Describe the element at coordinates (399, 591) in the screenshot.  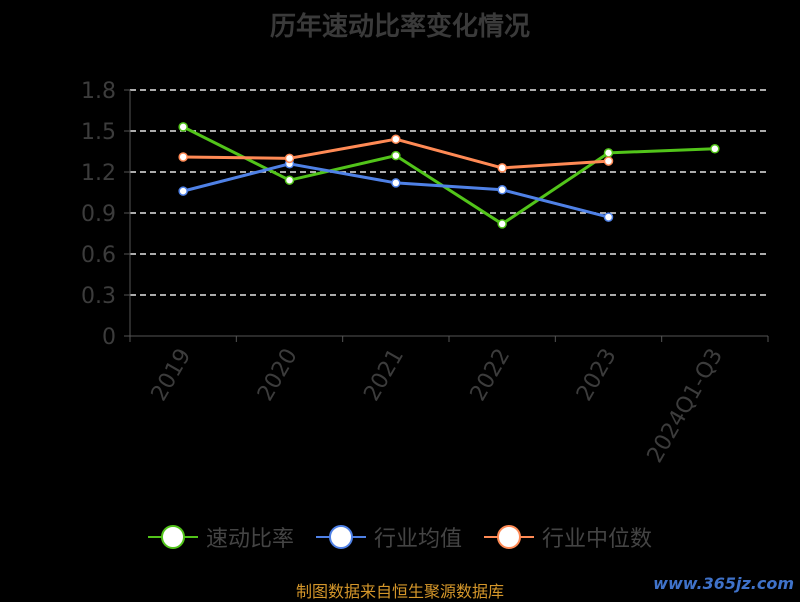
I see `source-note: 制图数据来自恒生聚源数据库` at that location.